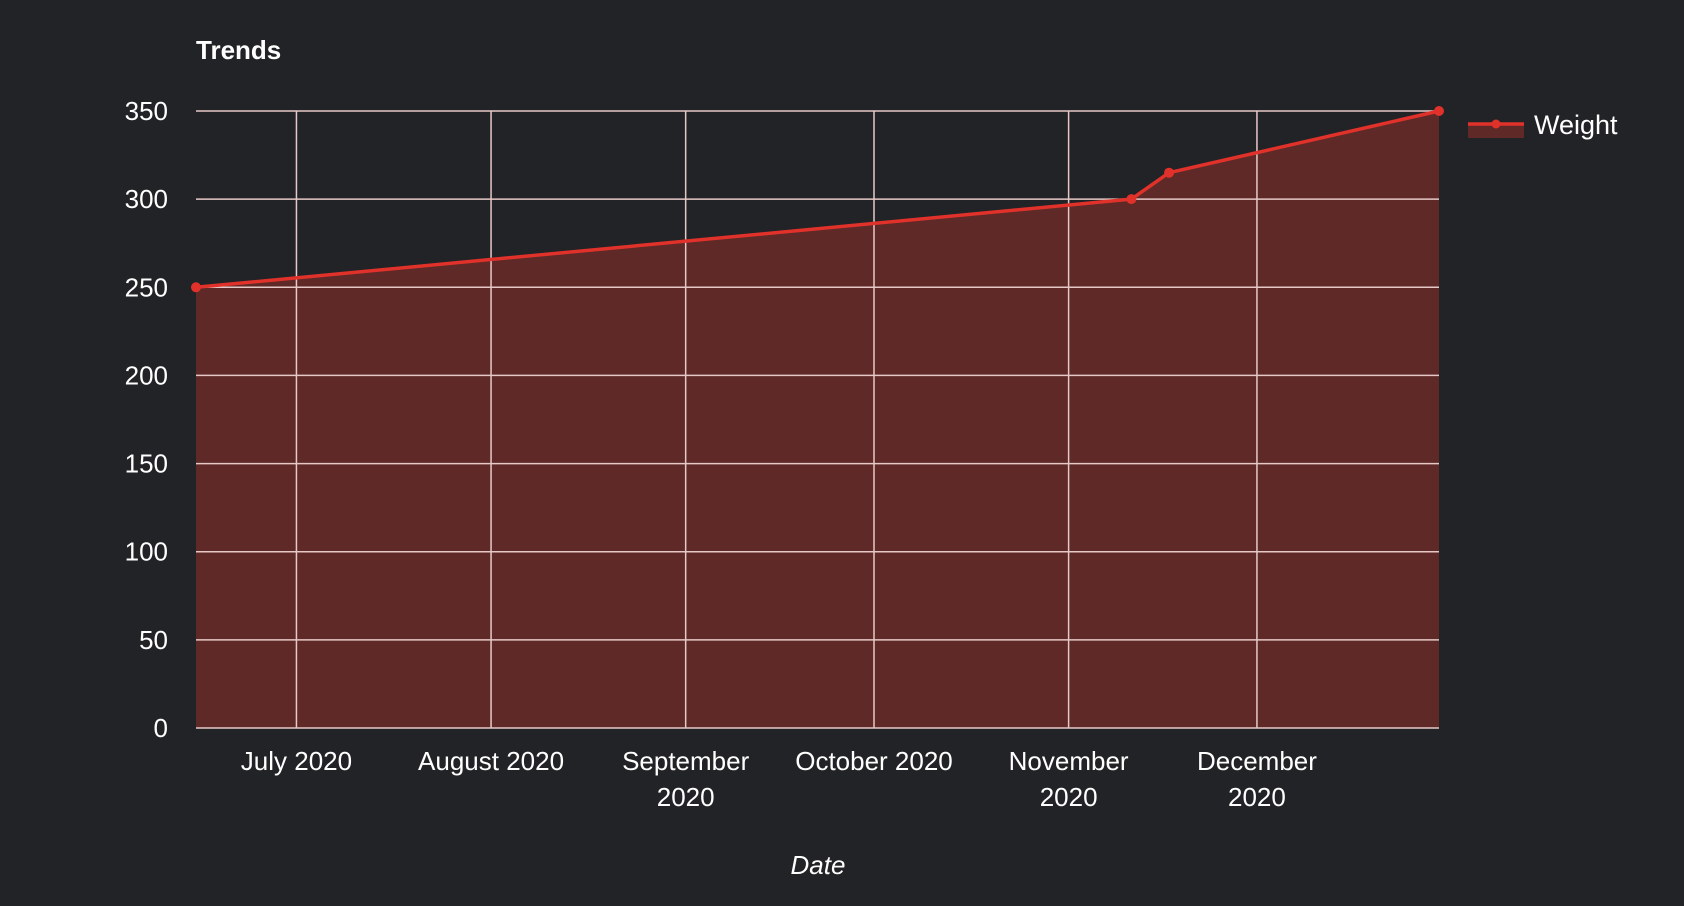 The image size is (1684, 906). What do you see at coordinates (161, 728) in the screenshot?
I see `y-tick-label: 0` at bounding box center [161, 728].